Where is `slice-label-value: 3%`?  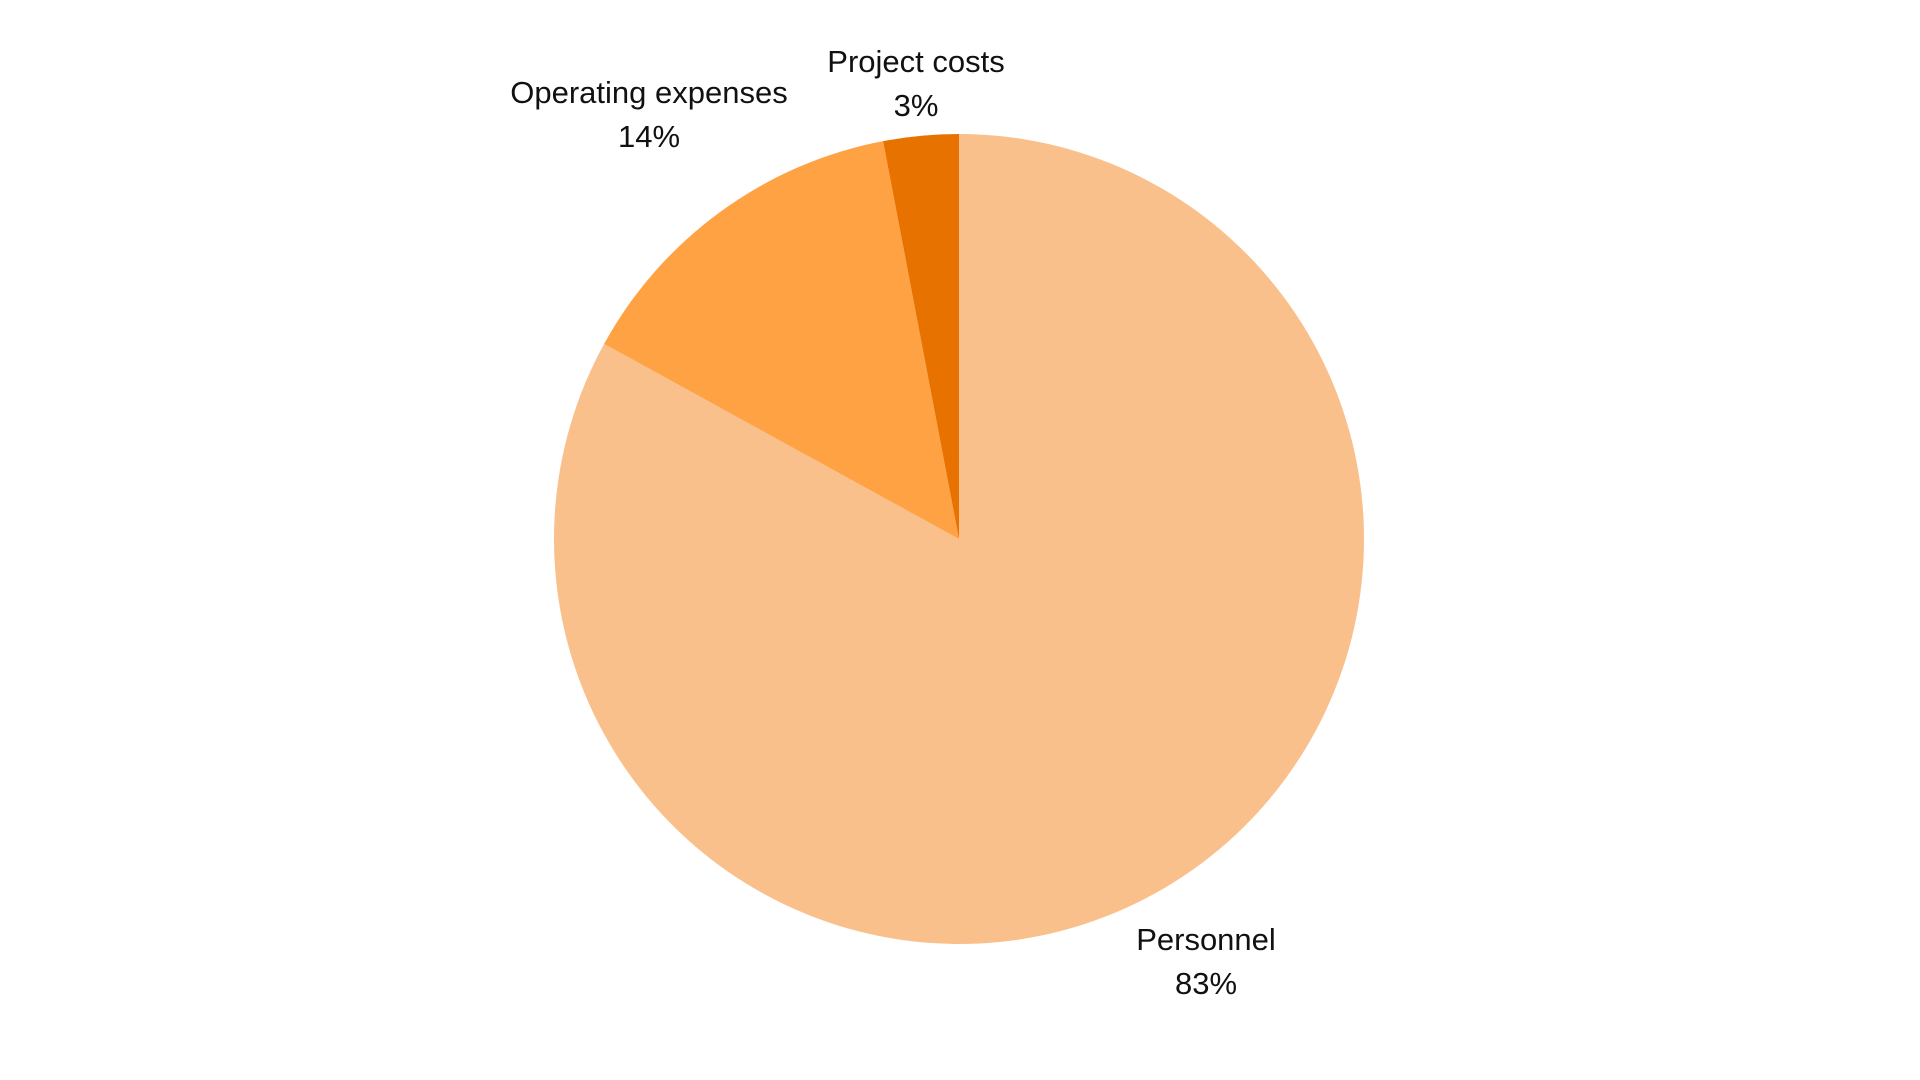 slice-label-value: 3% is located at coordinates (916, 105).